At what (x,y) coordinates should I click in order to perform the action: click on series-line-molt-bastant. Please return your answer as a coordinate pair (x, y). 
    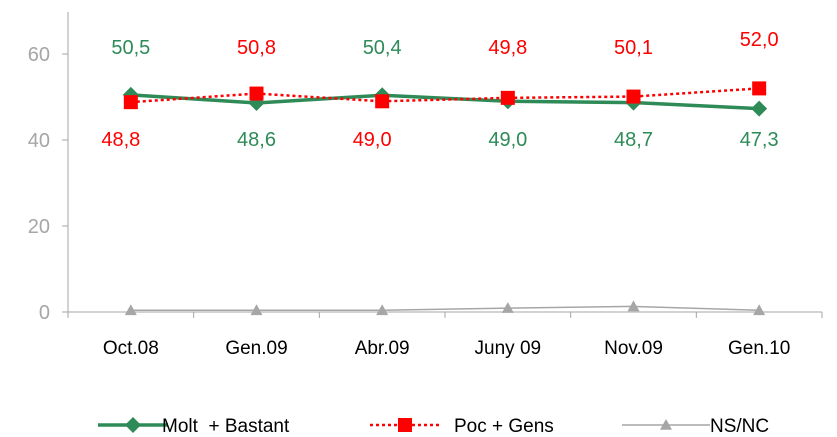
    Looking at the image, I should click on (445, 102).